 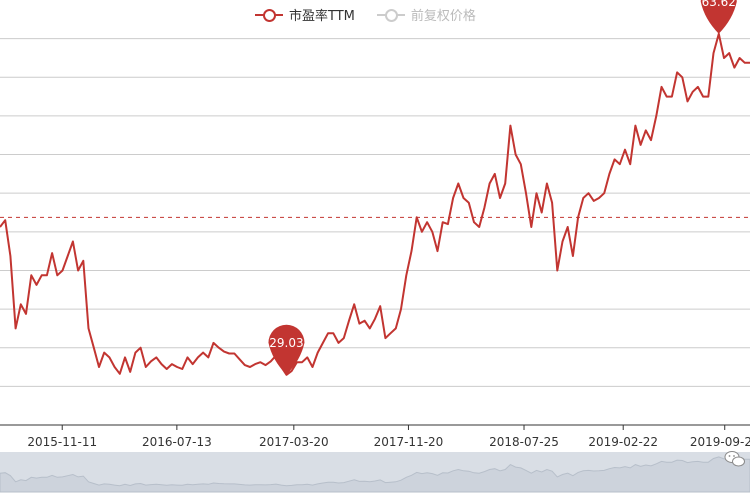 What do you see at coordinates (269, 15) in the screenshot?
I see `legend-swatch-pe-icon` at bounding box center [269, 15].